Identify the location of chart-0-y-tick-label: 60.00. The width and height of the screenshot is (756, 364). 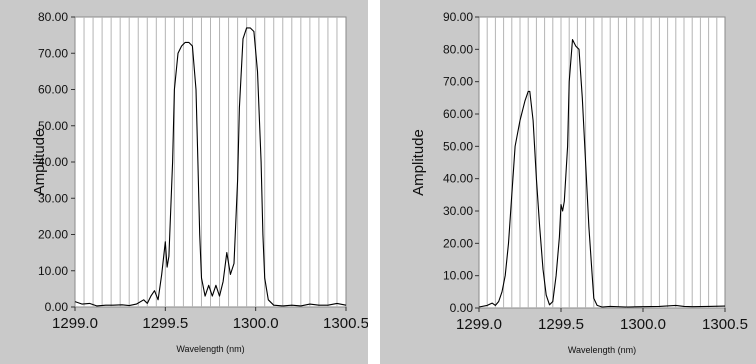
(53, 90).